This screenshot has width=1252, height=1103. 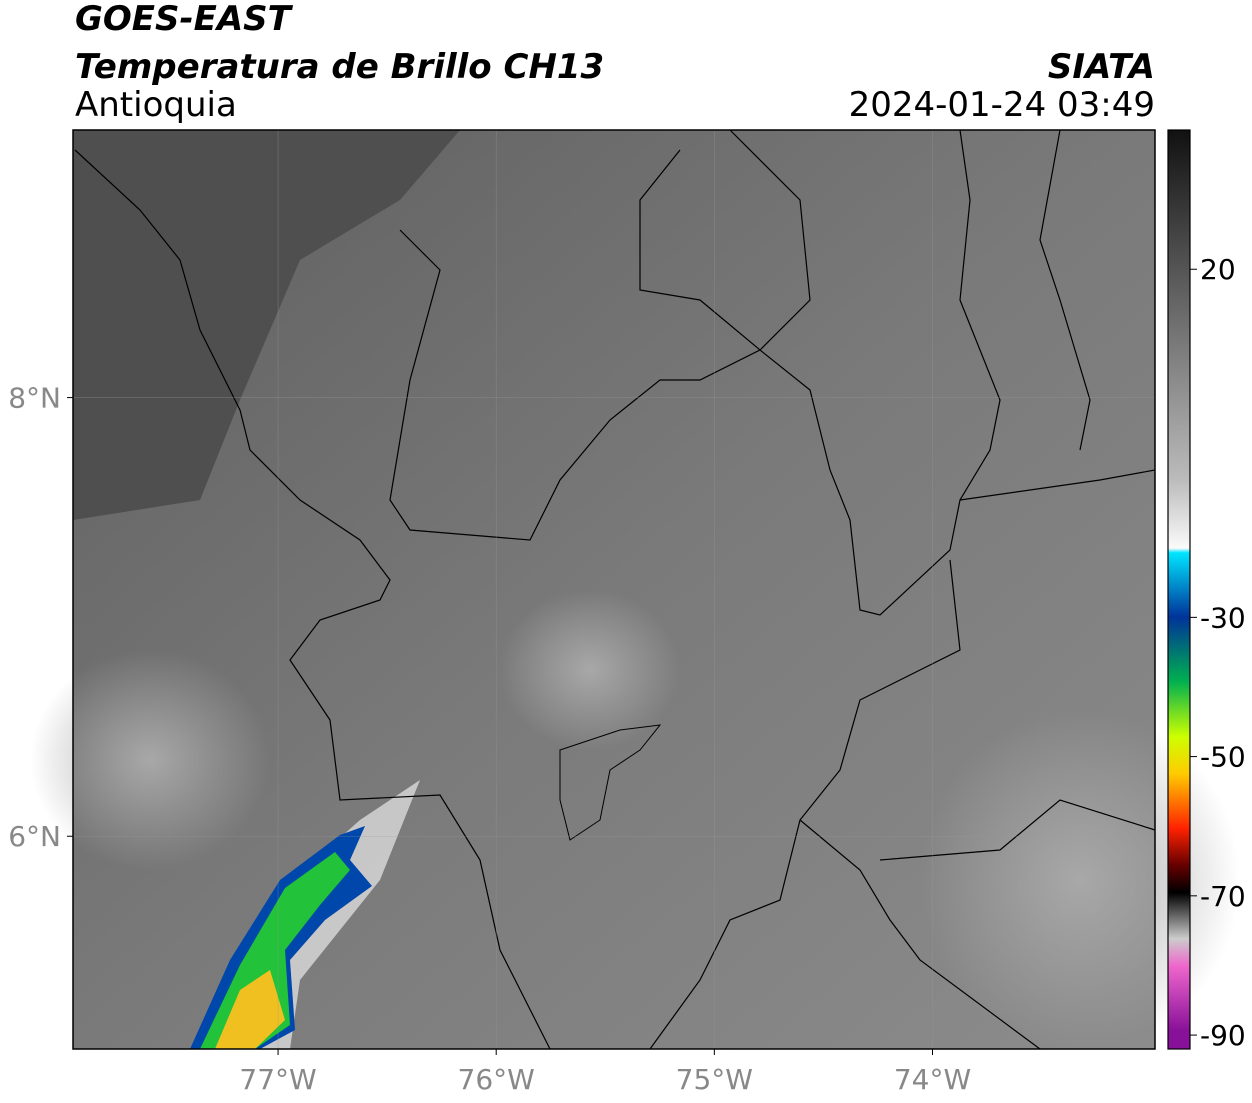 What do you see at coordinates (610, 782) in the screenshot?
I see `boundaries` at bounding box center [610, 782].